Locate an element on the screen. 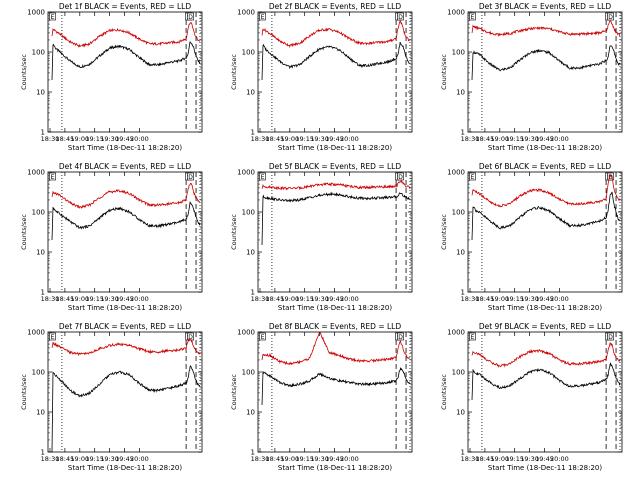 This screenshot has width=640, height=480. panel-title: Det 2f BLACK = Events, RED = LLD is located at coordinates (335, 6).